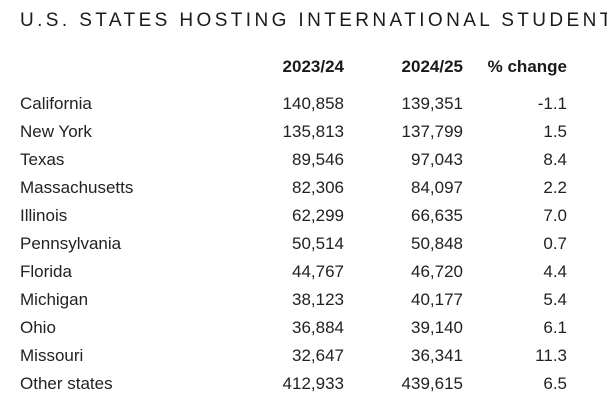 This screenshot has width=607, height=408. Describe the element at coordinates (318, 159) in the screenshot. I see `value-2023-24: 89,546` at that location.